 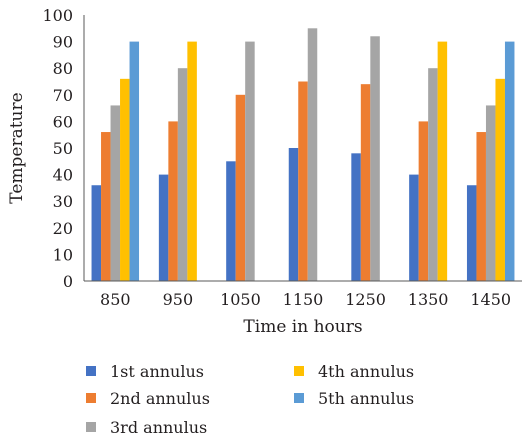 What do you see at coordinates (63, 121) in the screenshot?
I see `y-tick-label-60: 60` at bounding box center [63, 121].